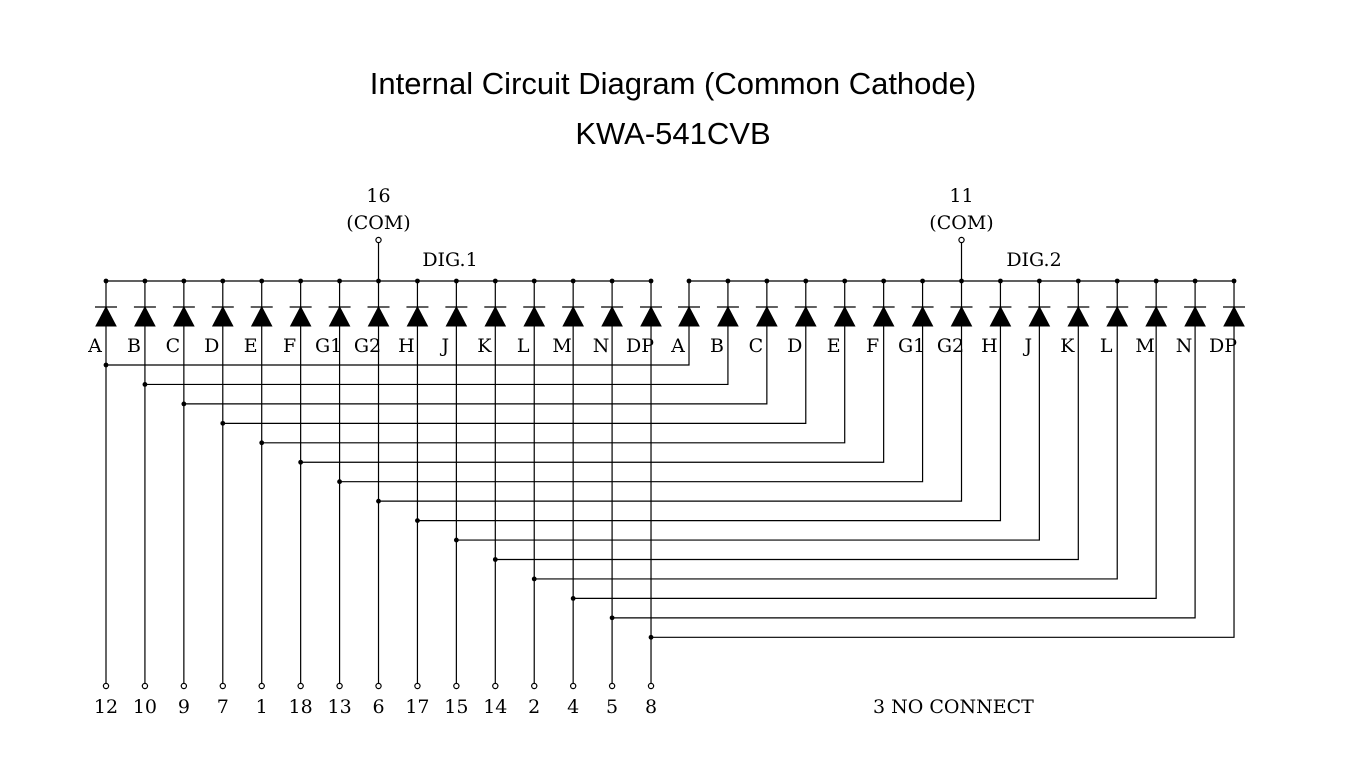  I want to click on segment-label-2-H: H, so click(989, 346).